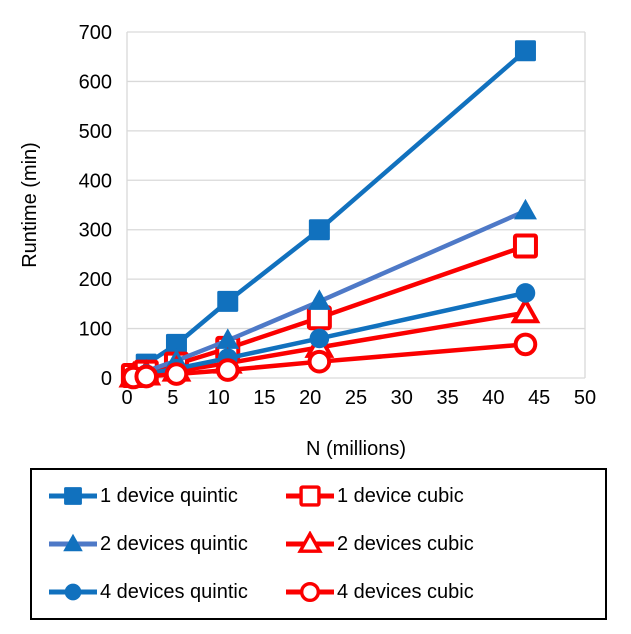 This screenshot has height=634, width=631. I want to click on y-tick-label: 700, so click(95, 33).